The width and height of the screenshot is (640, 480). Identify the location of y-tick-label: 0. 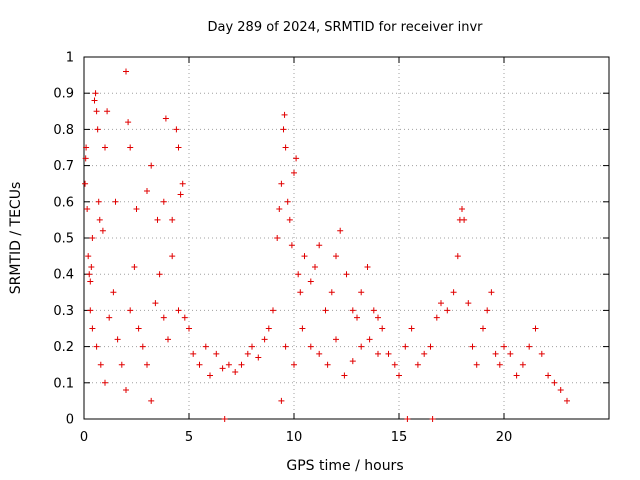
(70, 420).